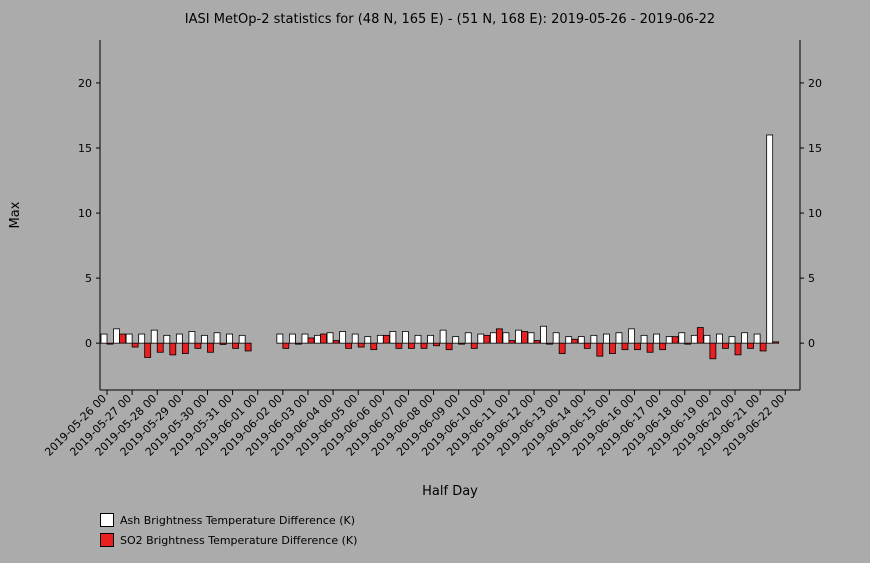  Describe the element at coordinates (88, 343) in the screenshot. I see `y-tick-label-left: 0` at that location.